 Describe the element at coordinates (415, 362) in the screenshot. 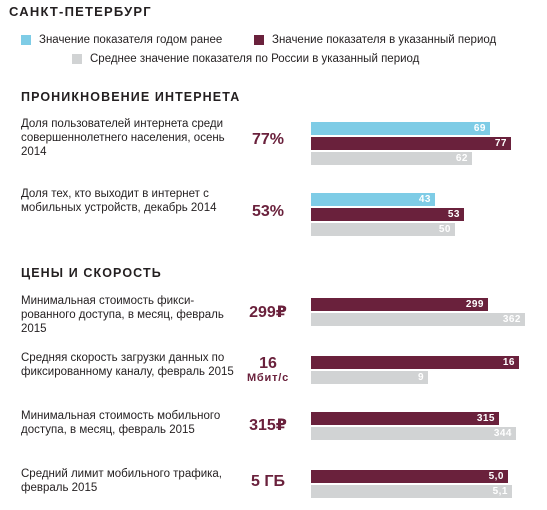

I see `bar-cur: 16` at that location.